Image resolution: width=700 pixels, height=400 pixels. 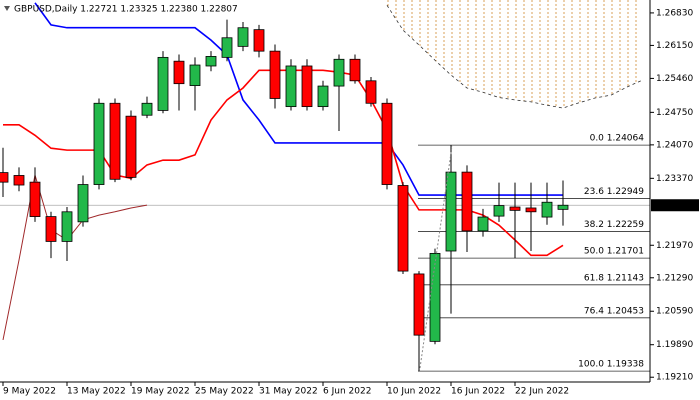 I want to click on title-icon, so click(x=7, y=8).